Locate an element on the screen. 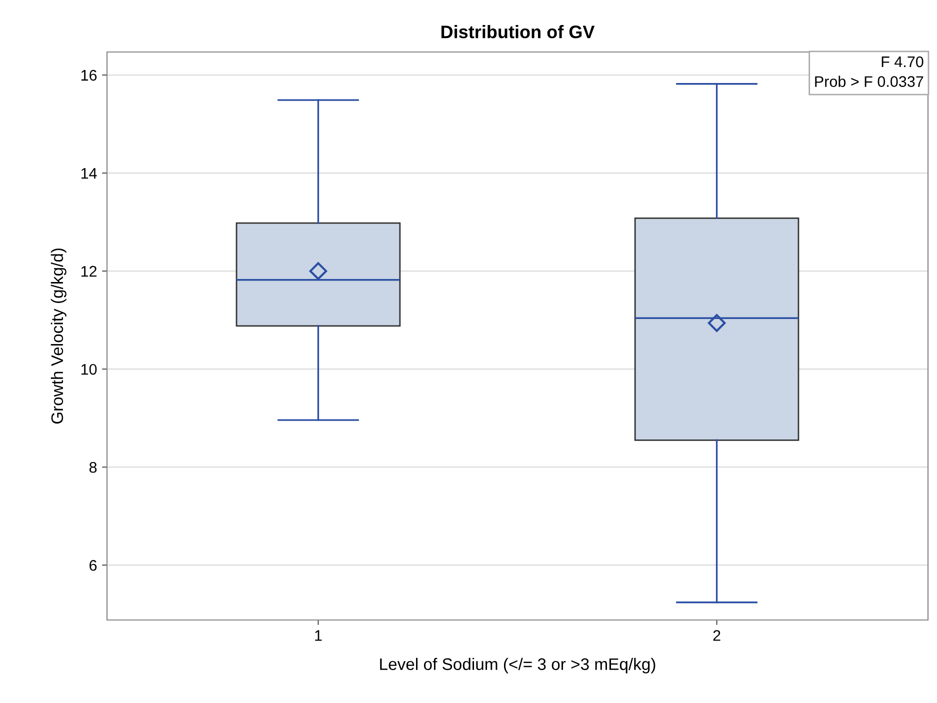  y-tick-label: 6 is located at coordinates (93, 565).